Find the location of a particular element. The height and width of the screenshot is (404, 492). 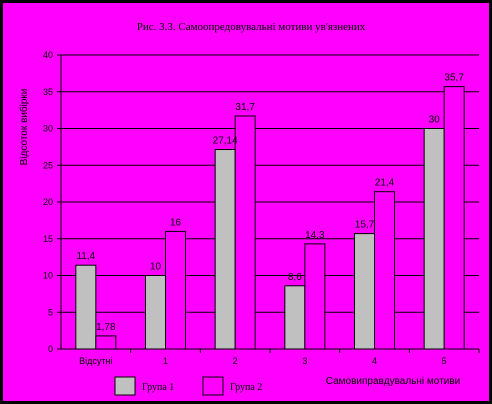

data-label: 16 is located at coordinates (176, 222).